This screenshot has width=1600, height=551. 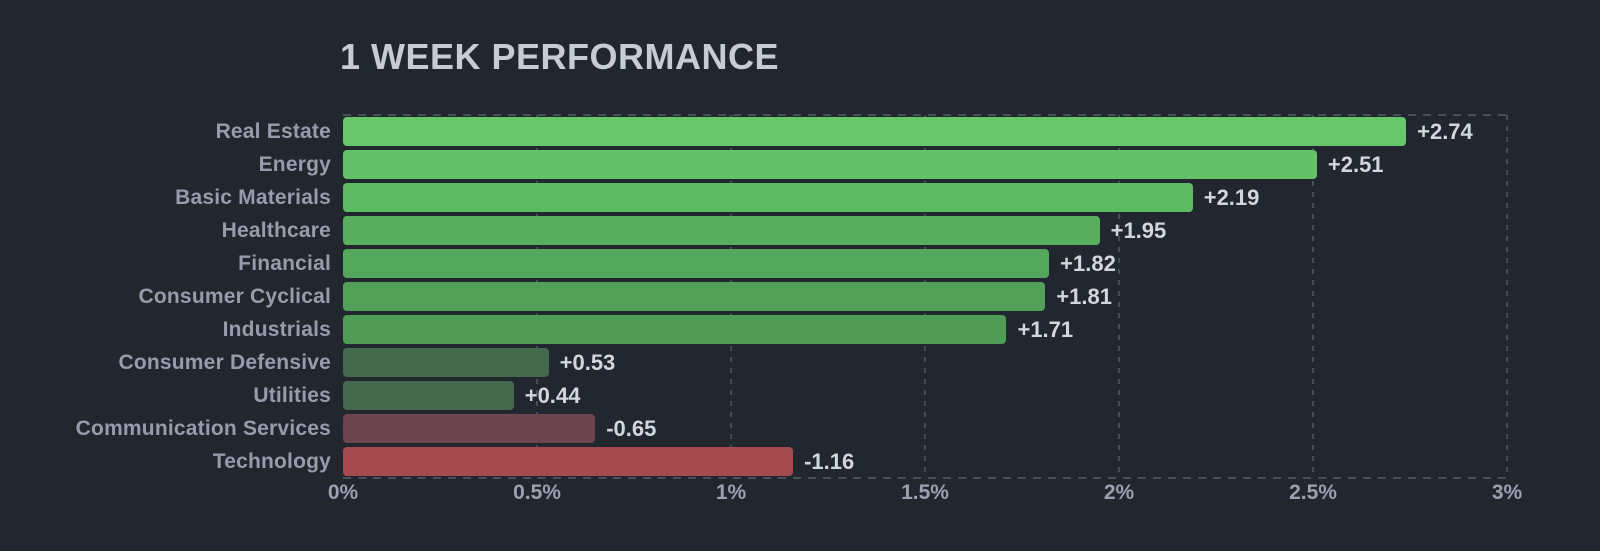 What do you see at coordinates (1119, 492) in the screenshot?
I see `x-tick-label: 2%` at bounding box center [1119, 492].